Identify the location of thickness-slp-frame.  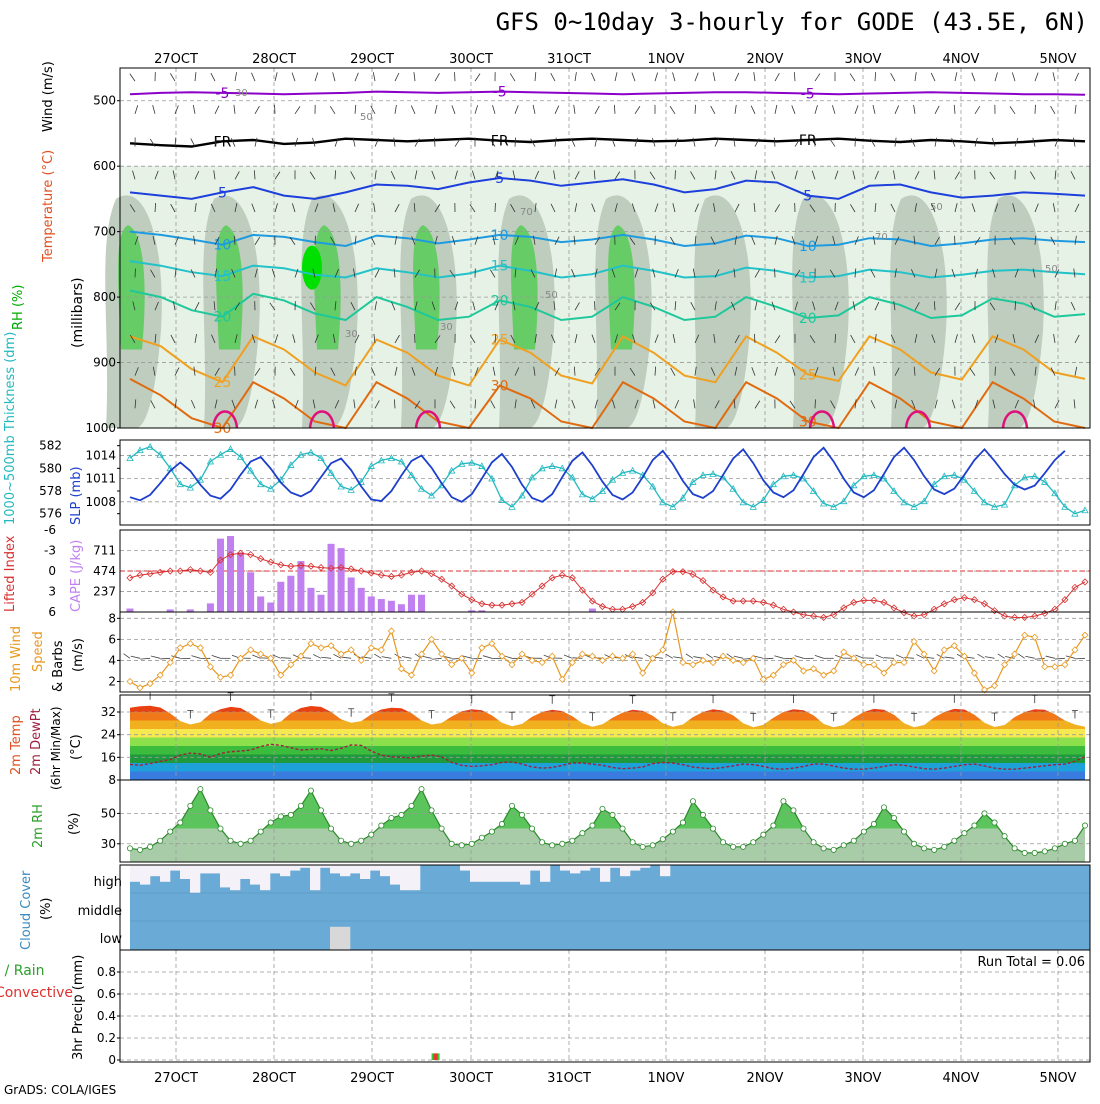
(605, 482).